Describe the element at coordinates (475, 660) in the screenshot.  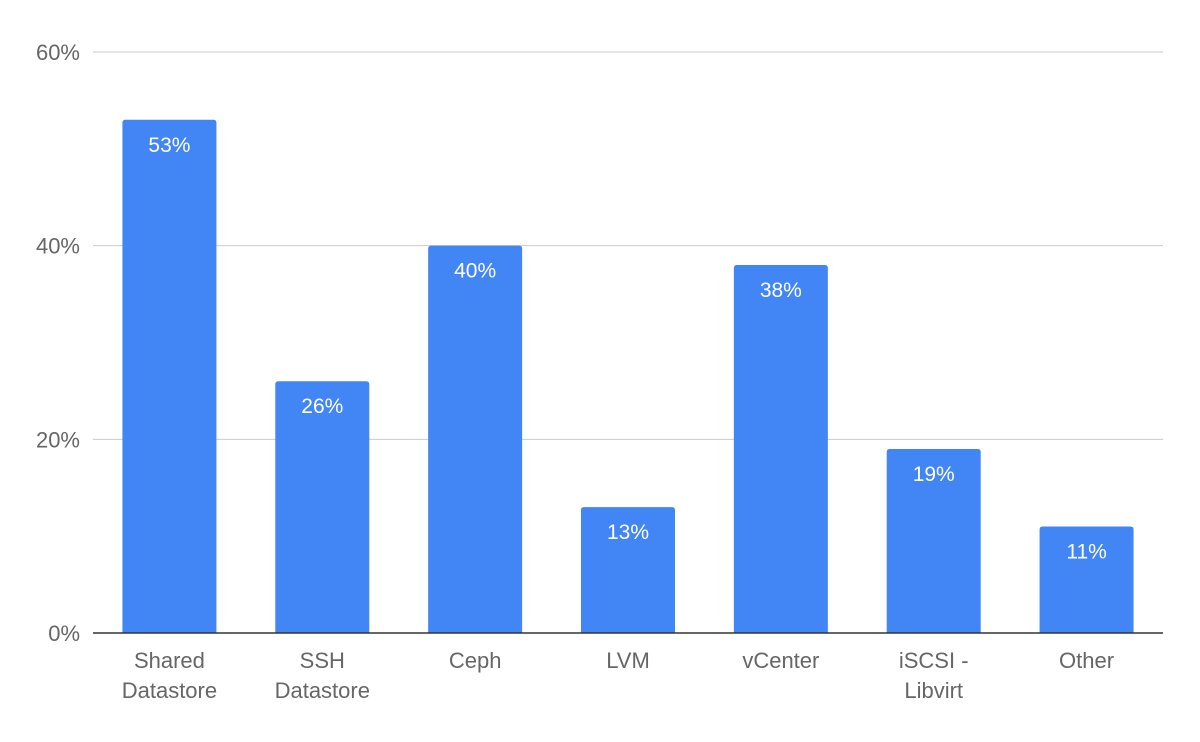
I see `x-category-label: Ceph` at that location.